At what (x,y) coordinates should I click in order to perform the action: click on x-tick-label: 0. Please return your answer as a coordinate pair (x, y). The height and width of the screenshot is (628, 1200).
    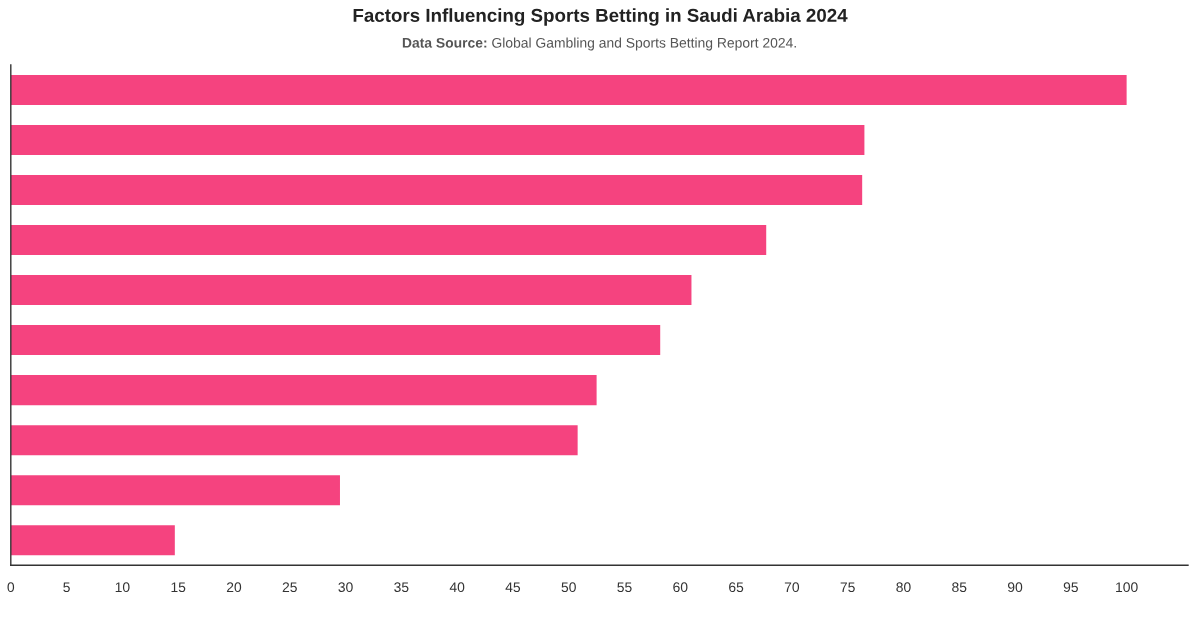
    Looking at the image, I should click on (11, 587).